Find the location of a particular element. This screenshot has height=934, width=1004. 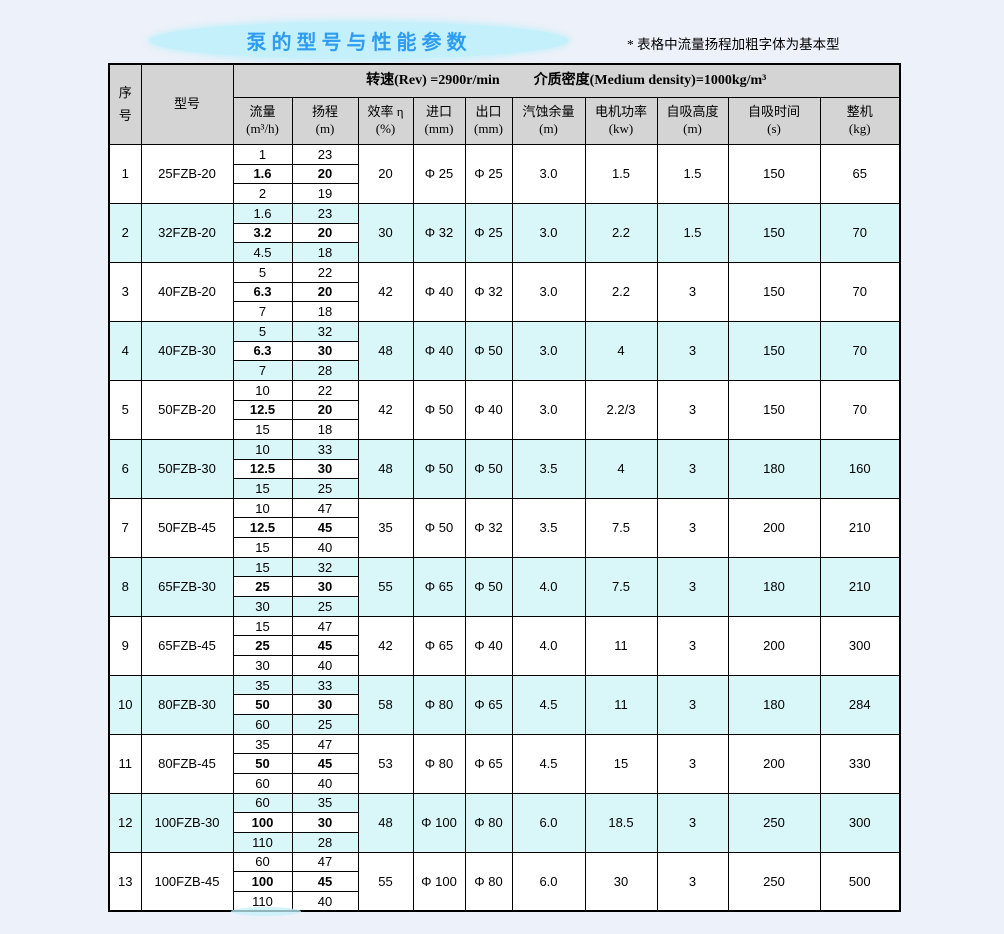

column-label: 出口 is located at coordinates (488, 112).